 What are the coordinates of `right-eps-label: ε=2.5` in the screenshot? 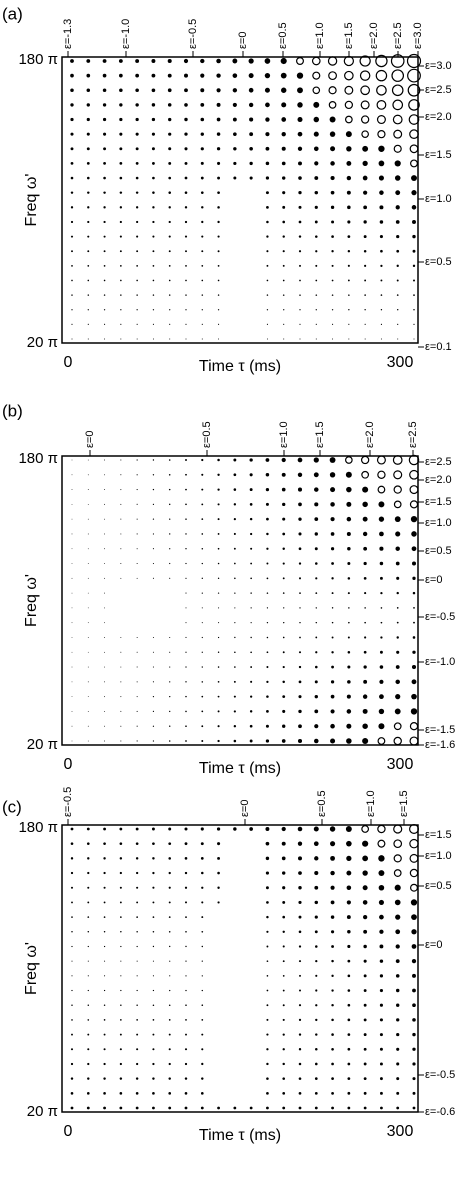 It's located at (438, 462).